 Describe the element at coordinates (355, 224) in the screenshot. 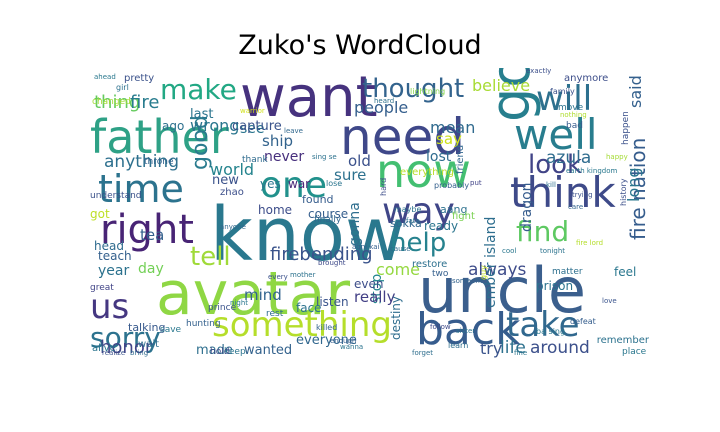

I see `word-gonna: gonna` at that location.